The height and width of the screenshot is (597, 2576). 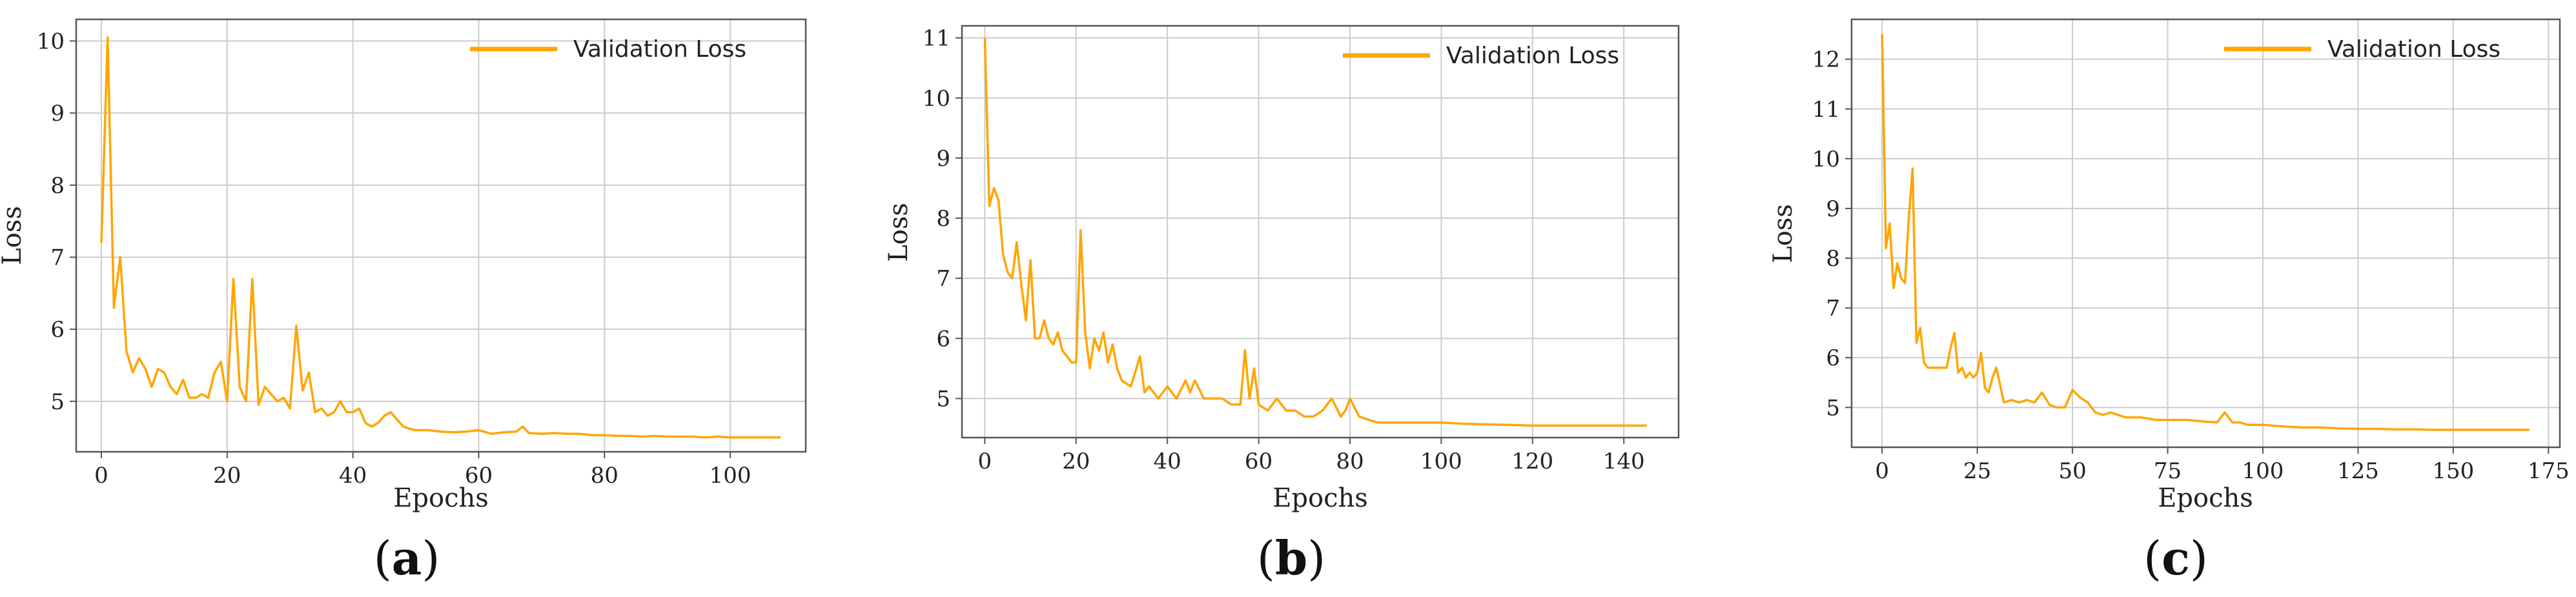 What do you see at coordinates (2453, 471) in the screenshot?
I see `x-tick-label: 150` at bounding box center [2453, 471].